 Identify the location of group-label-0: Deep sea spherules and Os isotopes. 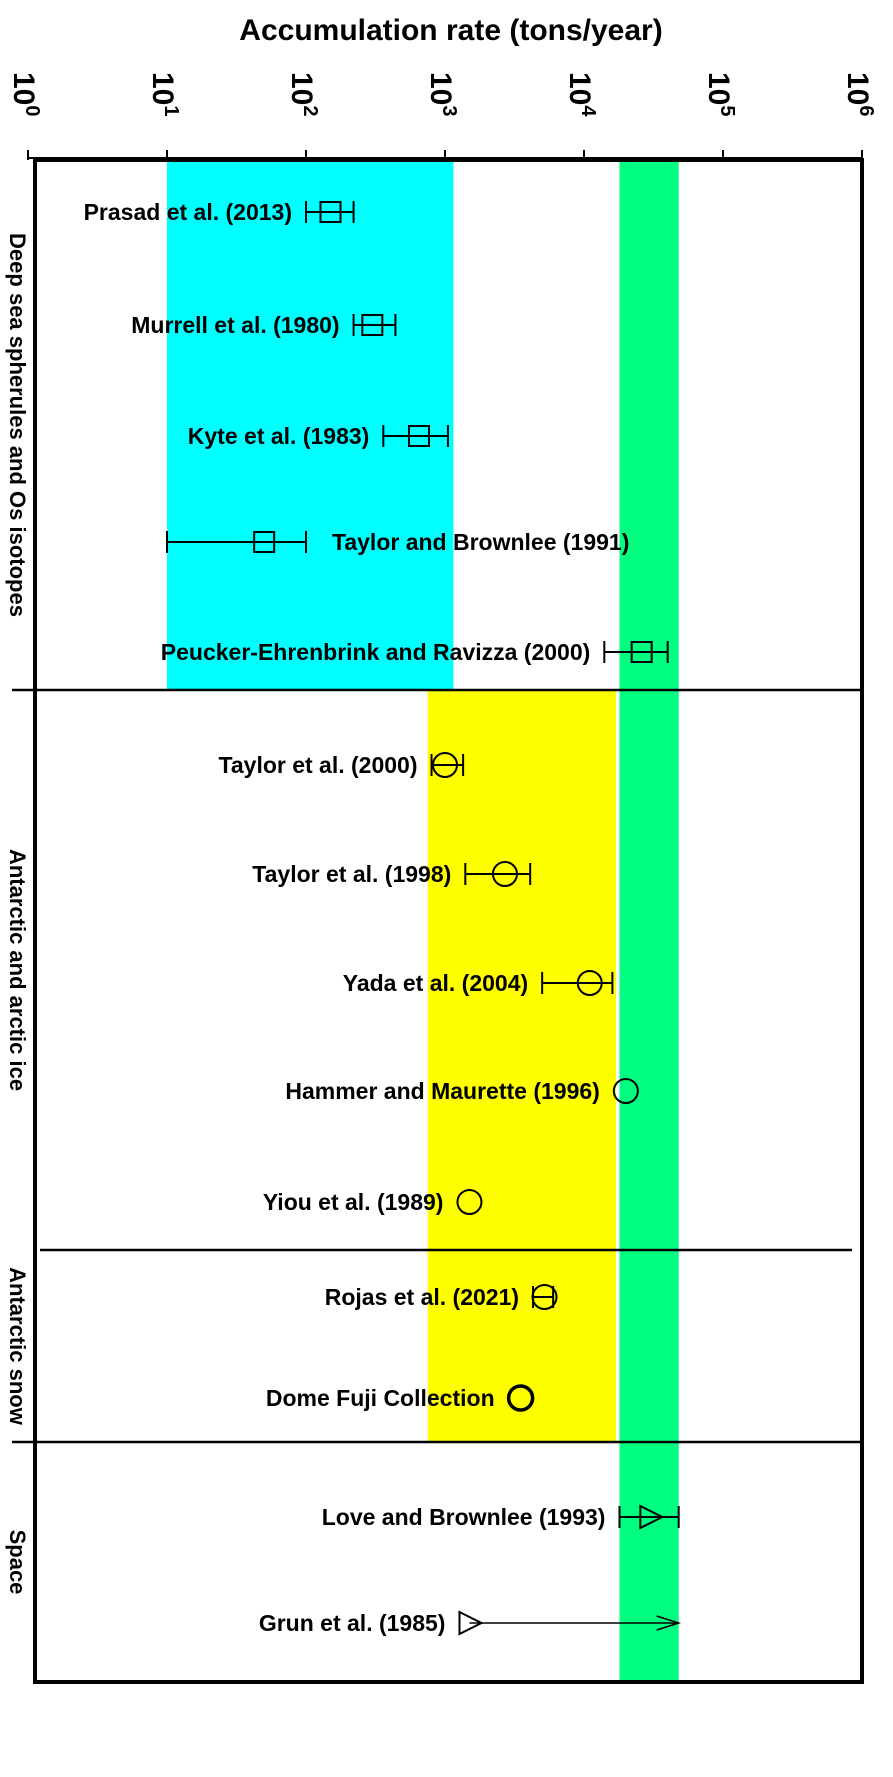
(17, 425).